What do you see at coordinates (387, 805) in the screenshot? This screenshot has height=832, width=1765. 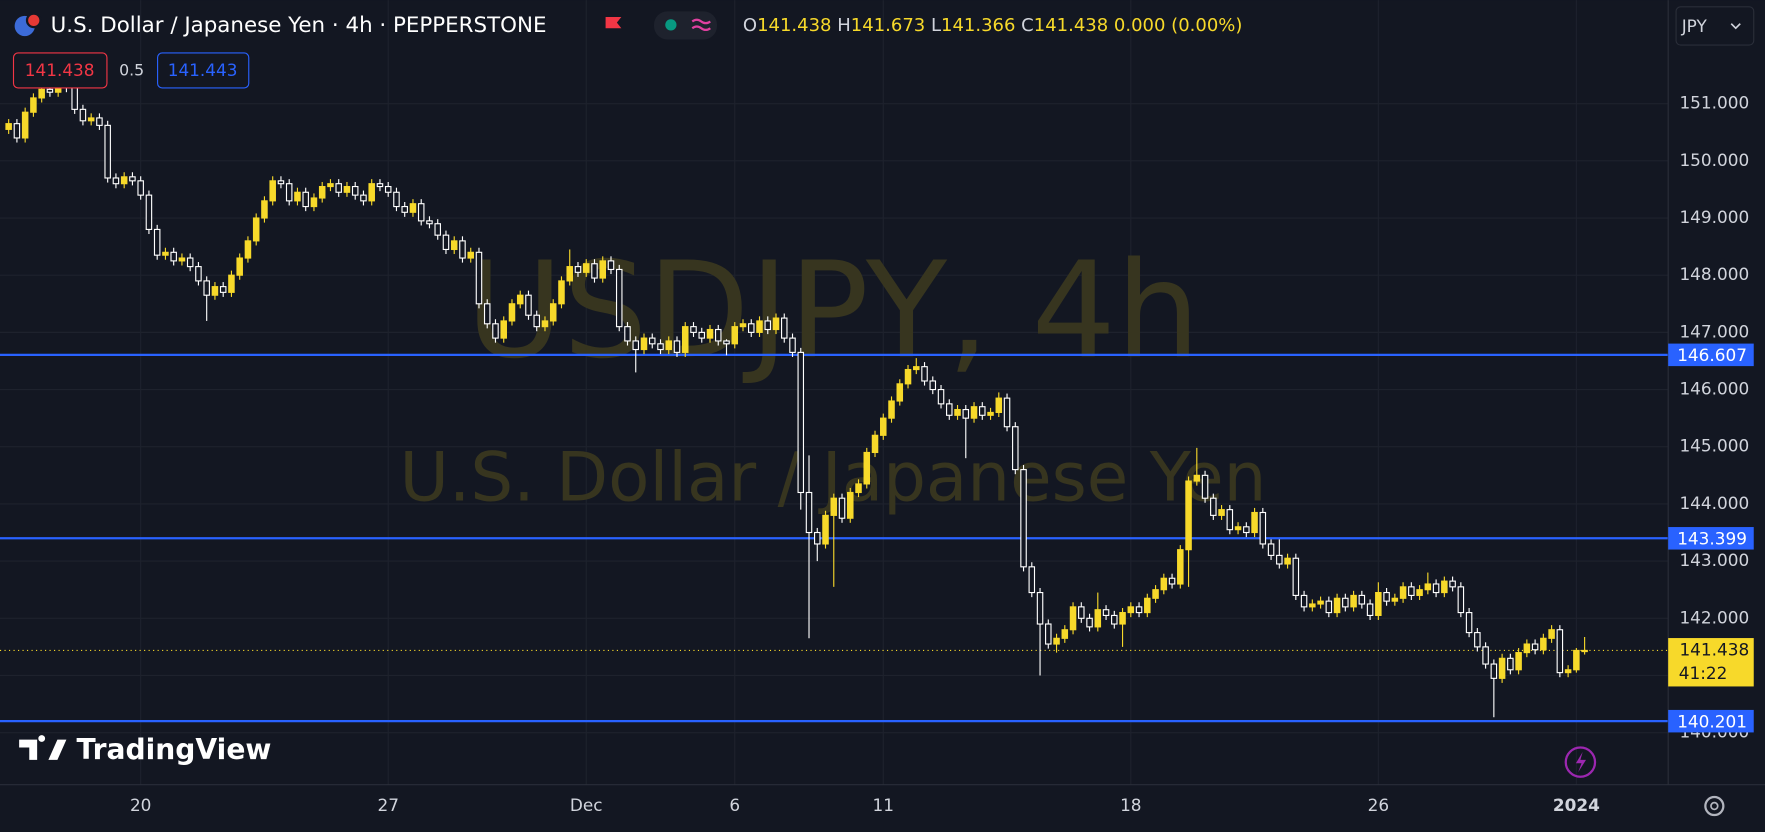 I see `x-tick-label: 27` at bounding box center [387, 805].